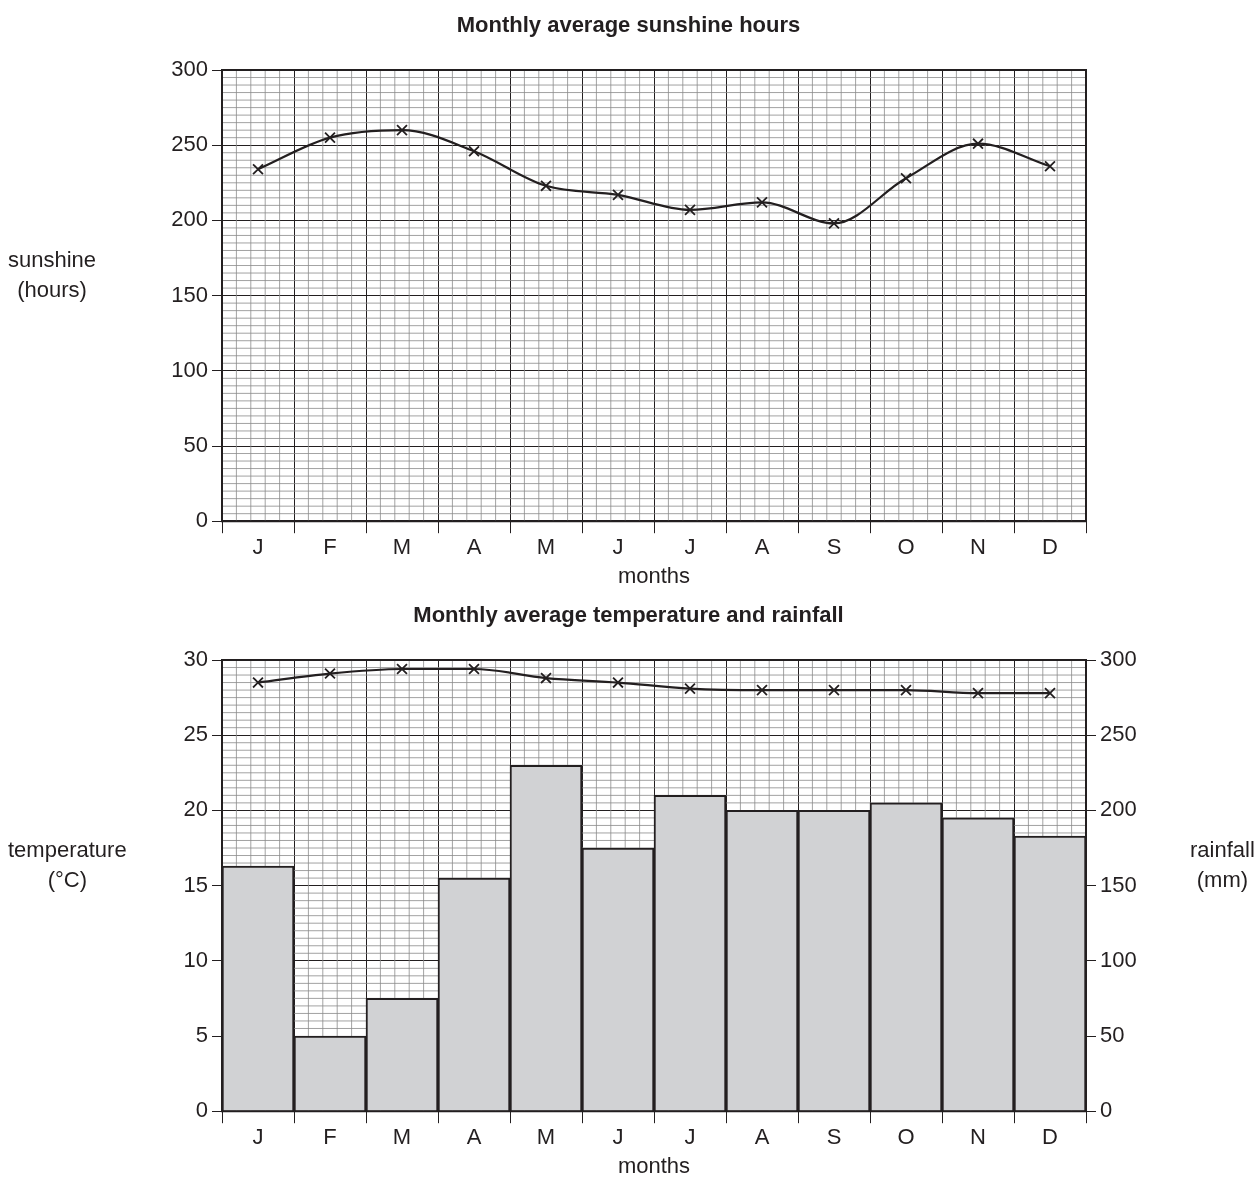  I want to click on y2-tick-label: 200, so click(1118, 809).